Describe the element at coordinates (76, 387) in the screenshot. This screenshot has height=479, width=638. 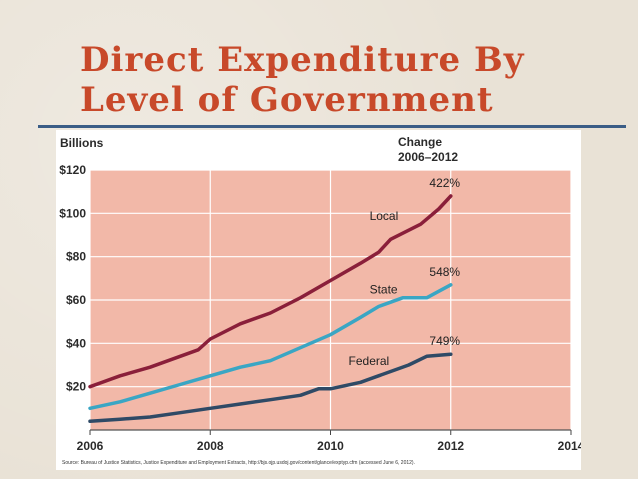
I see `y-tick-label: $20` at that location.